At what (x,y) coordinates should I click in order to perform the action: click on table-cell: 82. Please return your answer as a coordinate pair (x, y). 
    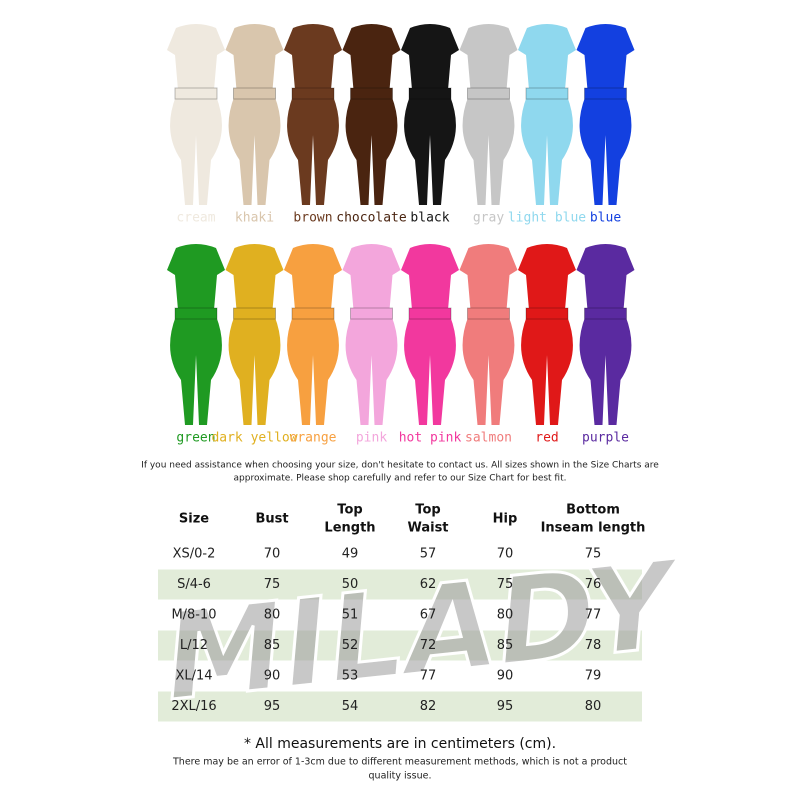
    Looking at the image, I should click on (428, 706).